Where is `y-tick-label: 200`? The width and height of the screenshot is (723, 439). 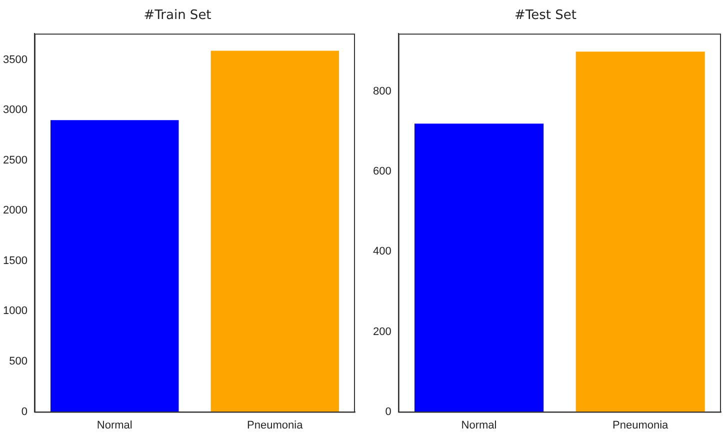
y-tick-label: 200 is located at coordinates (382, 332).